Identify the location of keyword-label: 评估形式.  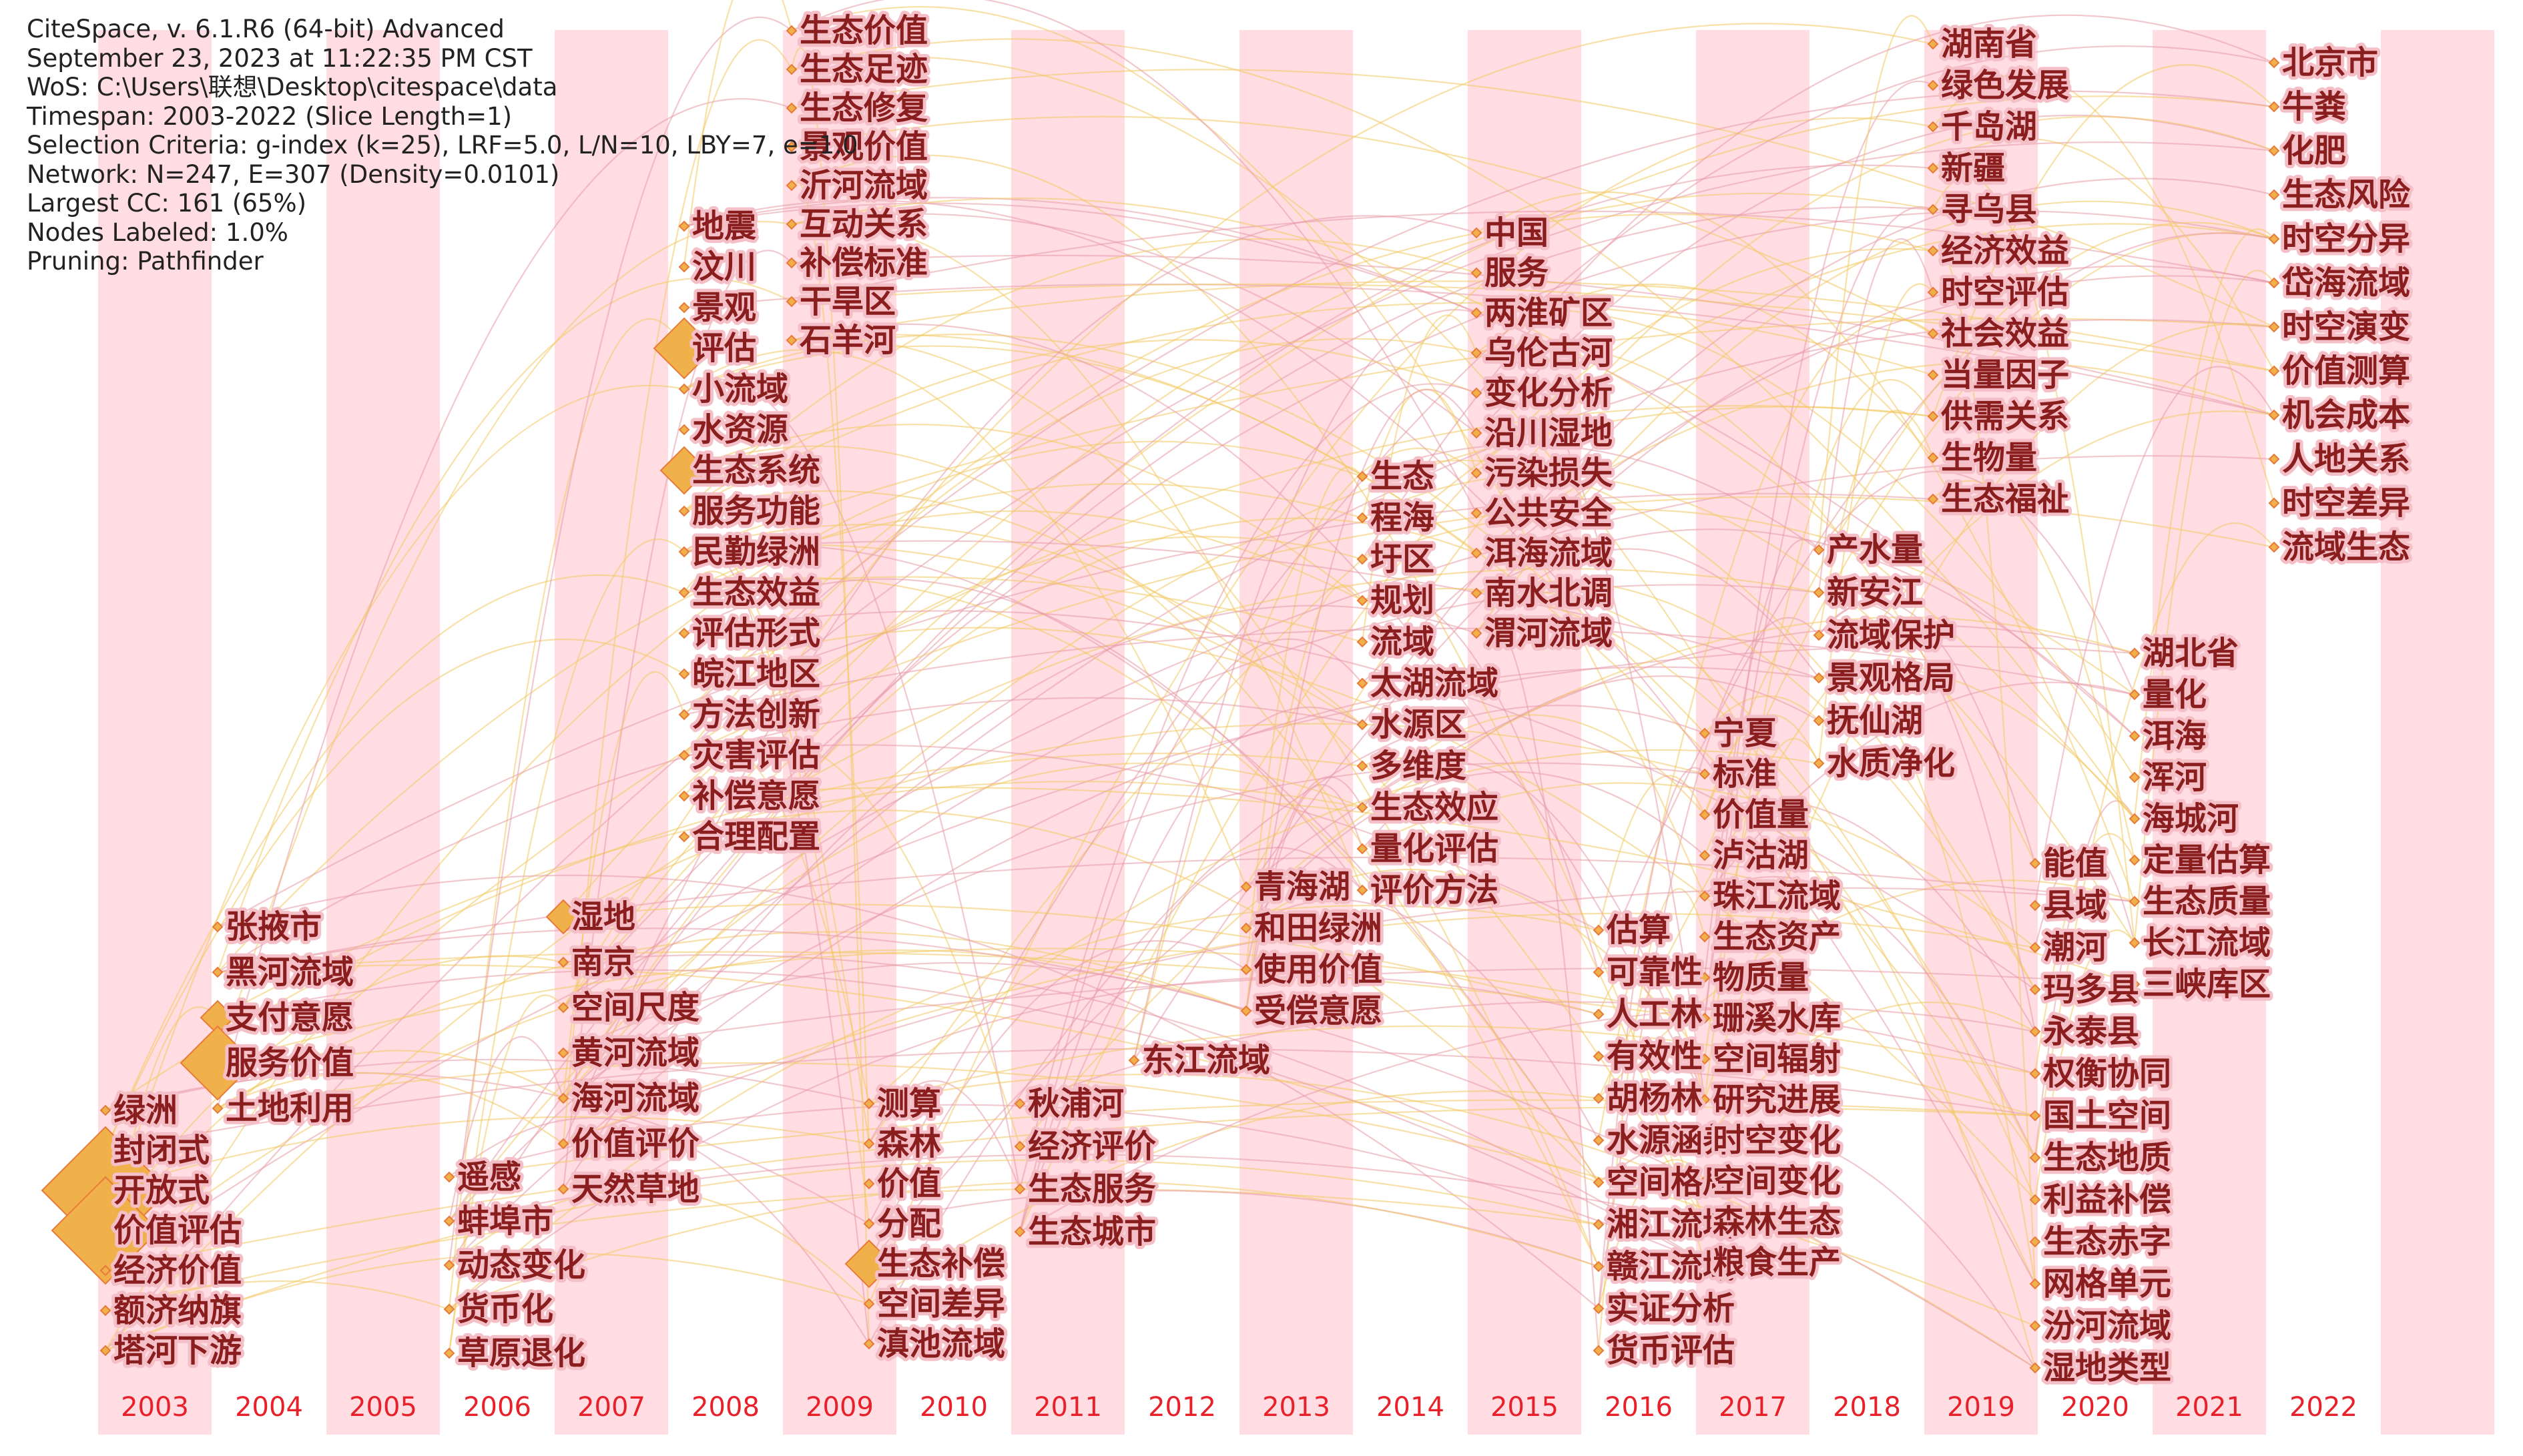
(756, 633).